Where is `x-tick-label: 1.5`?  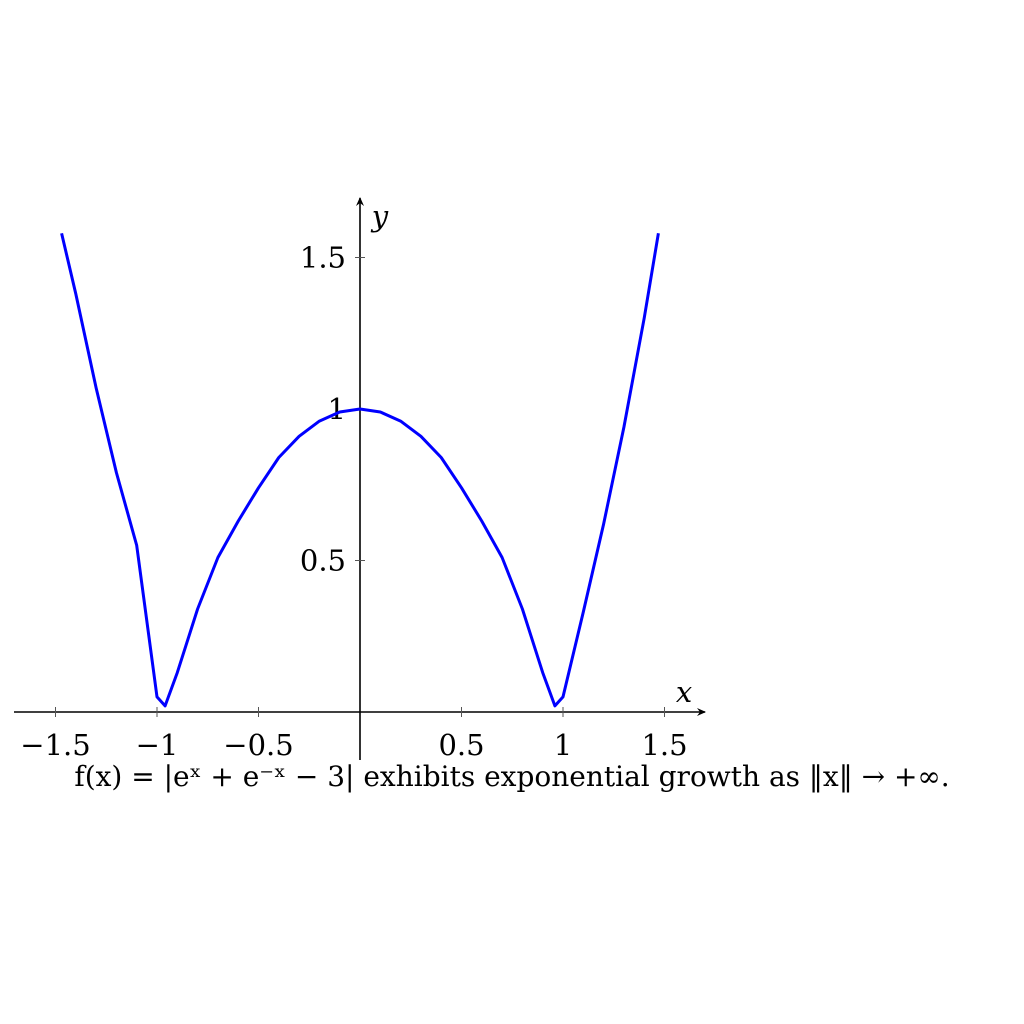 x-tick-label: 1.5 is located at coordinates (664, 744).